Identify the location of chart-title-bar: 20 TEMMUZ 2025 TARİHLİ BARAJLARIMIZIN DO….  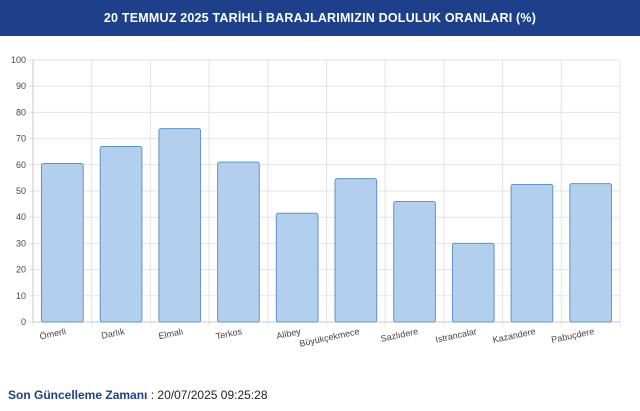
(320, 18).